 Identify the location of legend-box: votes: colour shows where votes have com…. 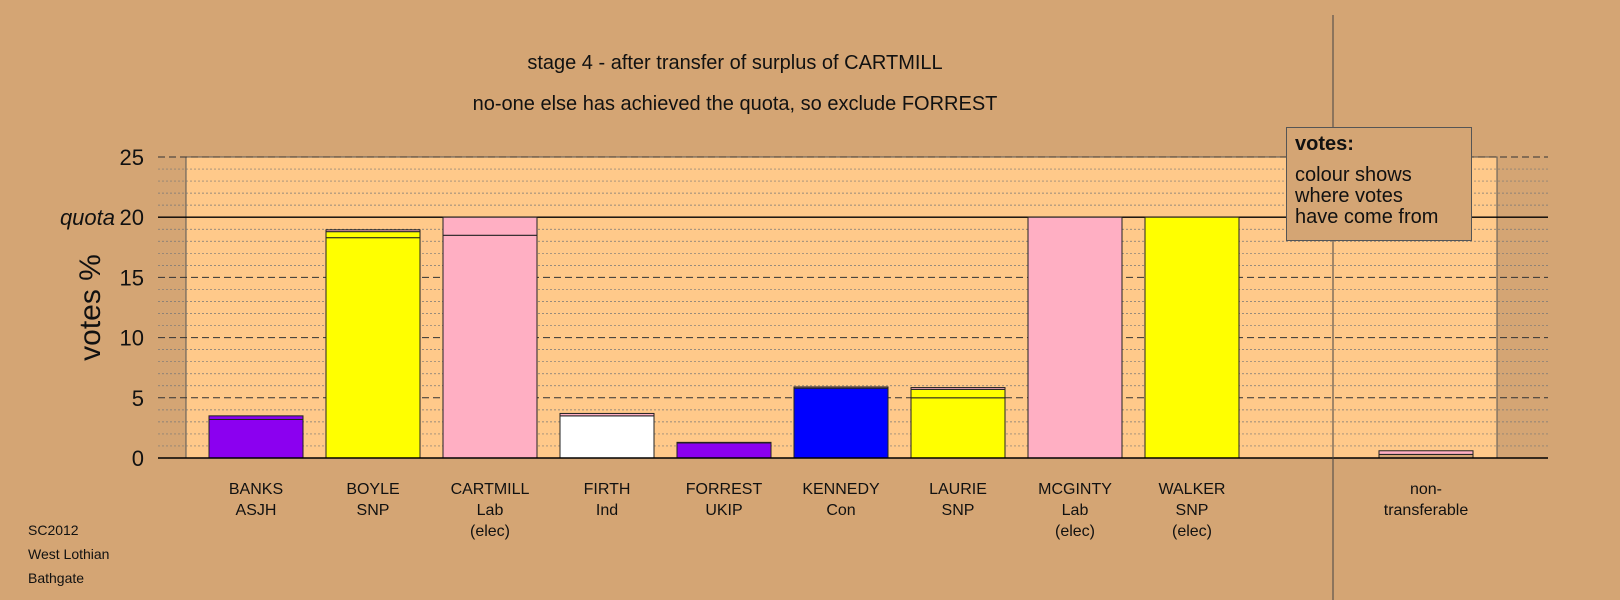
(1379, 184).